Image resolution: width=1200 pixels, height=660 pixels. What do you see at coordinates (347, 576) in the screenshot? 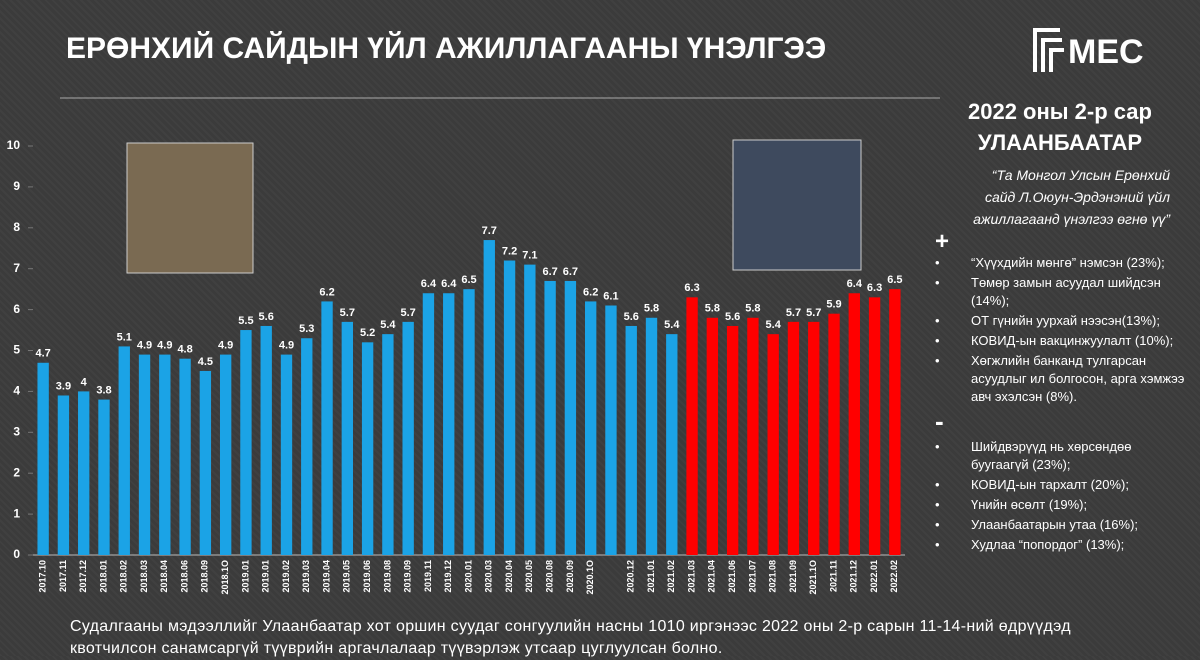
I see `x-tick-label: 2019.05` at bounding box center [347, 576].